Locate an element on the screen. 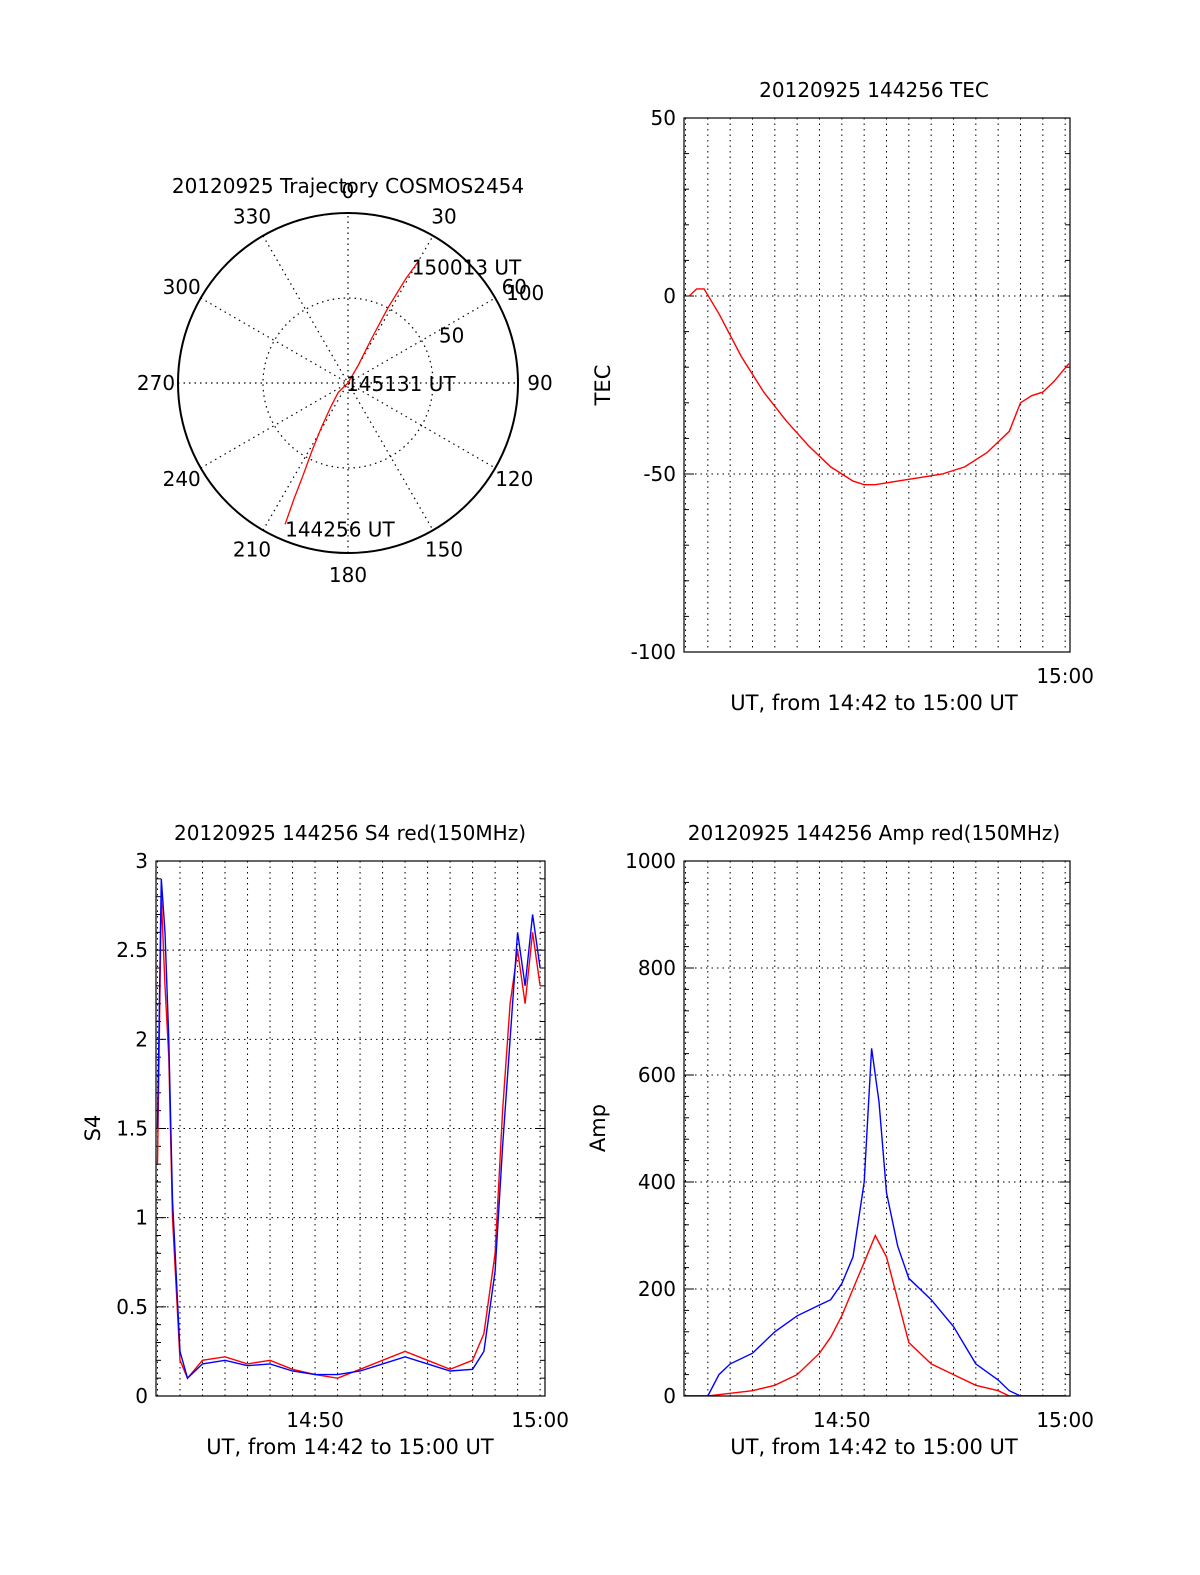  trajectory-track is located at coordinates (351, 393).